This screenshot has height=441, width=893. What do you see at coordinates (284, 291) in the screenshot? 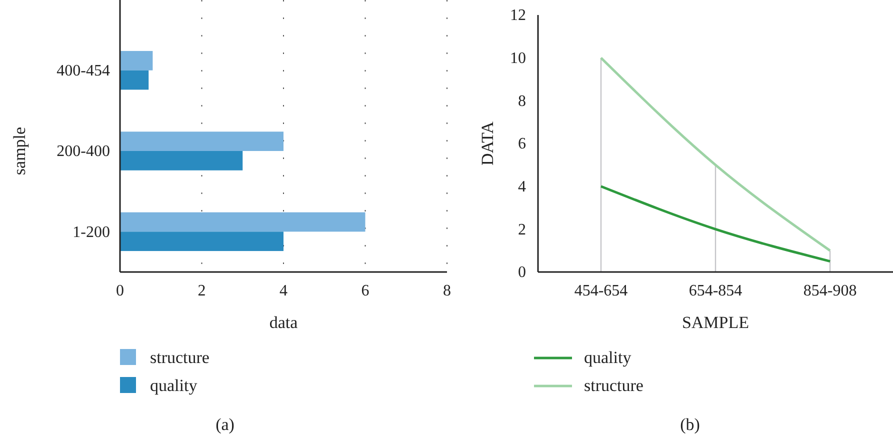
I see `x-tick-label: 4` at bounding box center [284, 291].